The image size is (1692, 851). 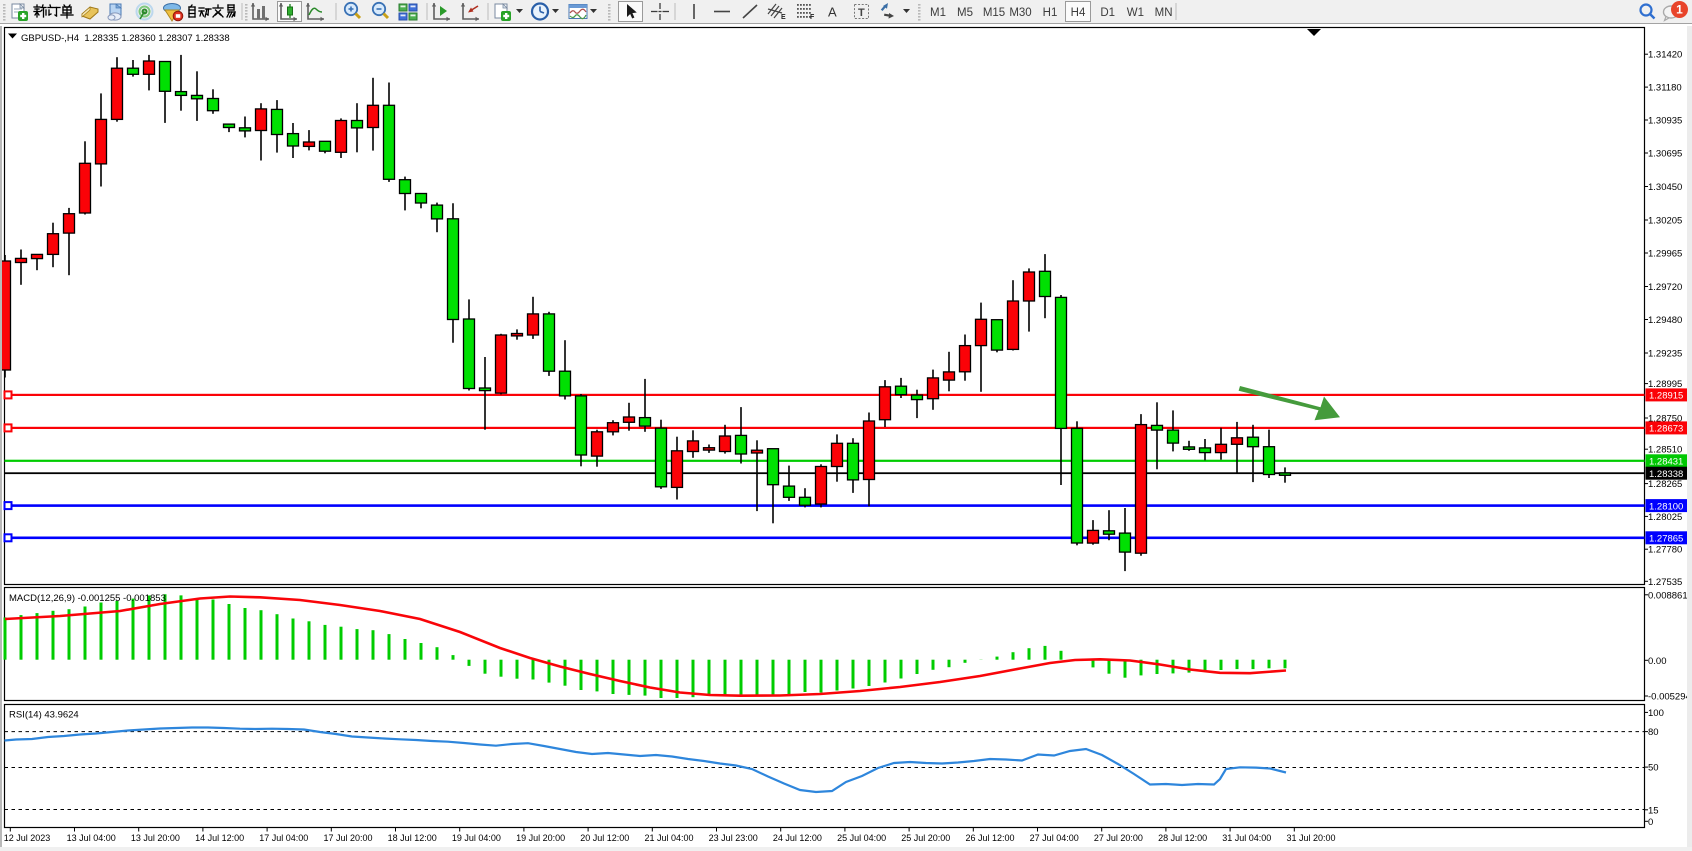 What do you see at coordinates (540, 838) in the screenshot?
I see `svg-text: 19 Jul 20:00` at bounding box center [540, 838].